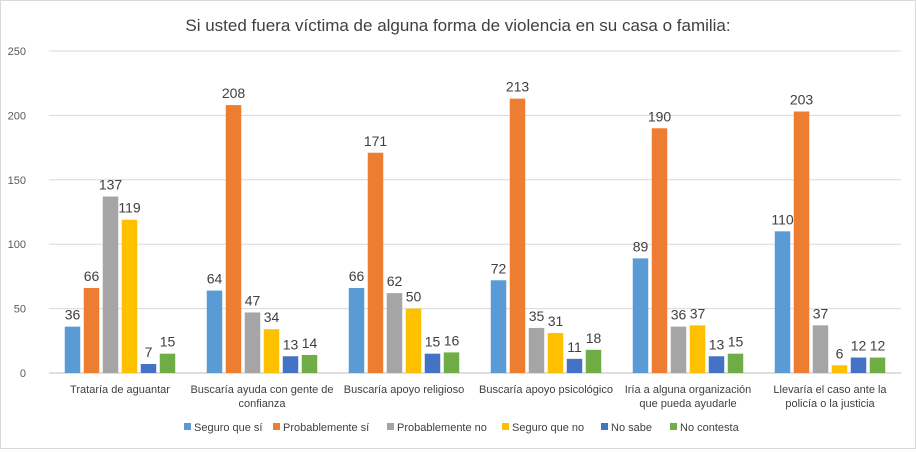  What do you see at coordinates (253, 300) in the screenshot?
I see `data-label: 47` at bounding box center [253, 300].